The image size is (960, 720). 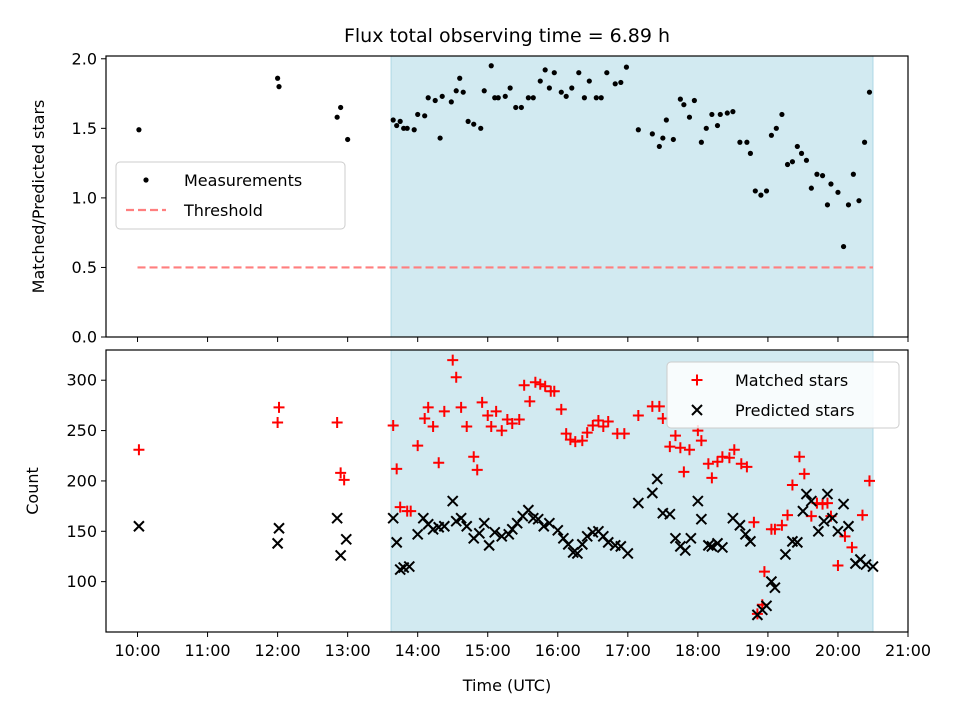 I want to click on y-tick-label: 150, so click(x=81, y=531).